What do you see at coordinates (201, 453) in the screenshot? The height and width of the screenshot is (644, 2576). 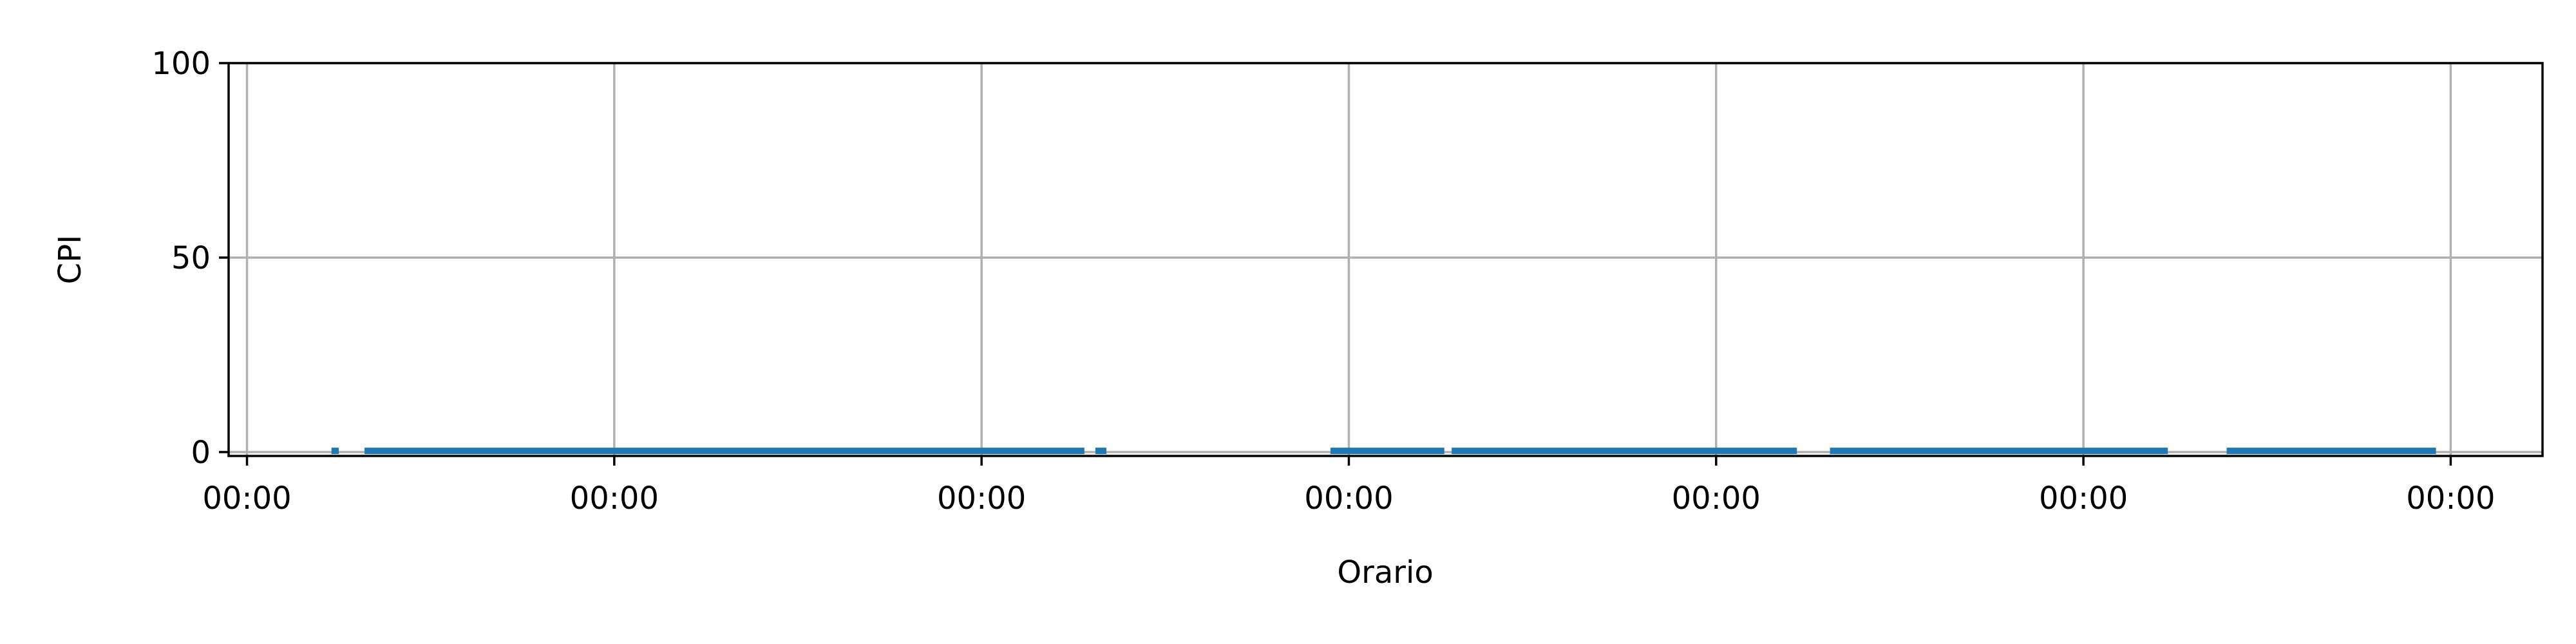 I see `y-tick-label: 0` at bounding box center [201, 453].